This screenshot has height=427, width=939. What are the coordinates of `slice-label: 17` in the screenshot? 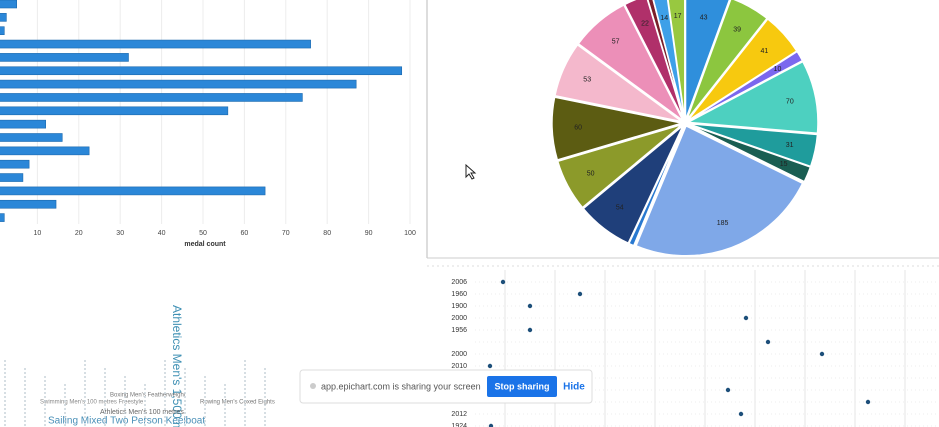 It's located at (678, 16).